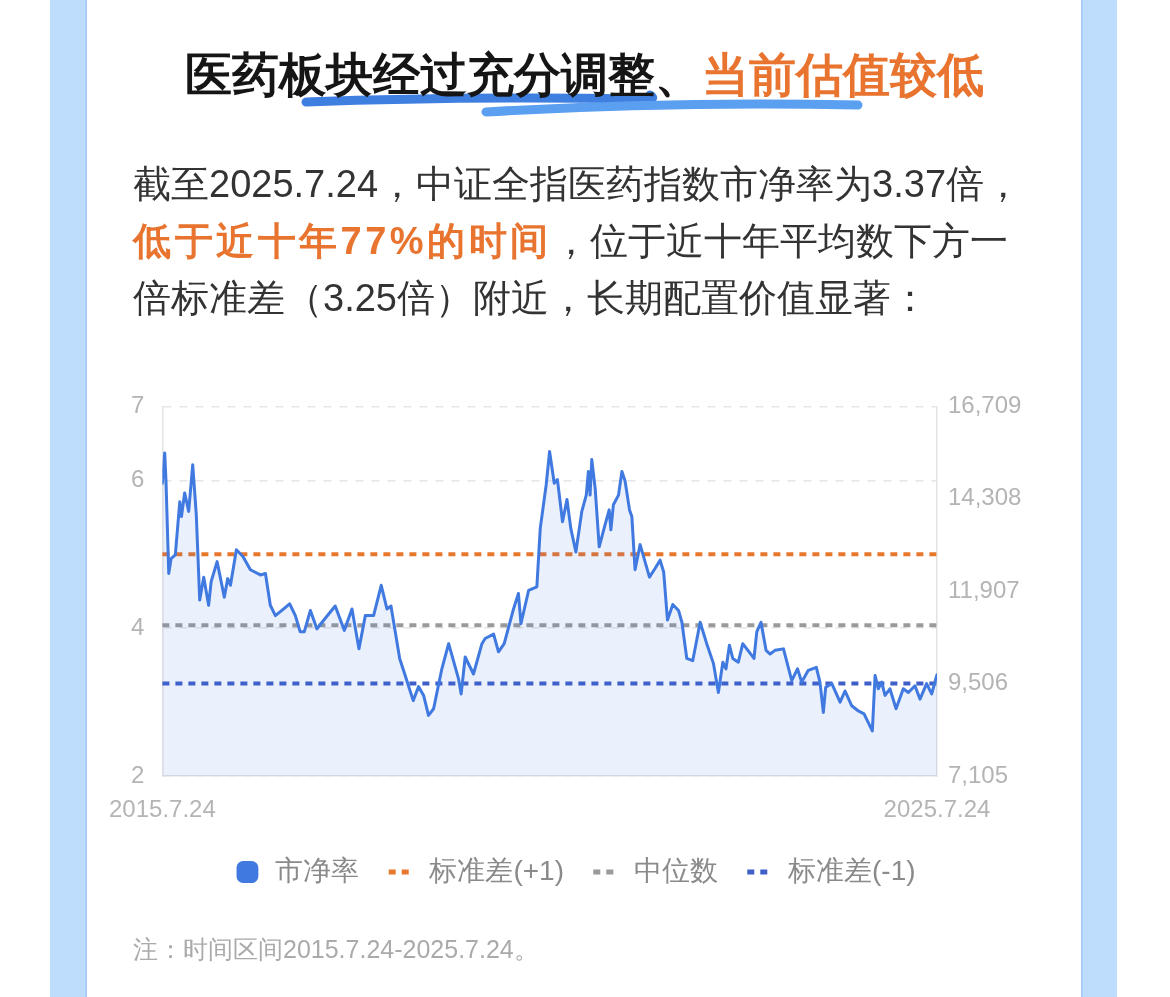 The height and width of the screenshot is (997, 1170). What do you see at coordinates (138, 626) in the screenshot?
I see `y-tick-label: 4` at bounding box center [138, 626].